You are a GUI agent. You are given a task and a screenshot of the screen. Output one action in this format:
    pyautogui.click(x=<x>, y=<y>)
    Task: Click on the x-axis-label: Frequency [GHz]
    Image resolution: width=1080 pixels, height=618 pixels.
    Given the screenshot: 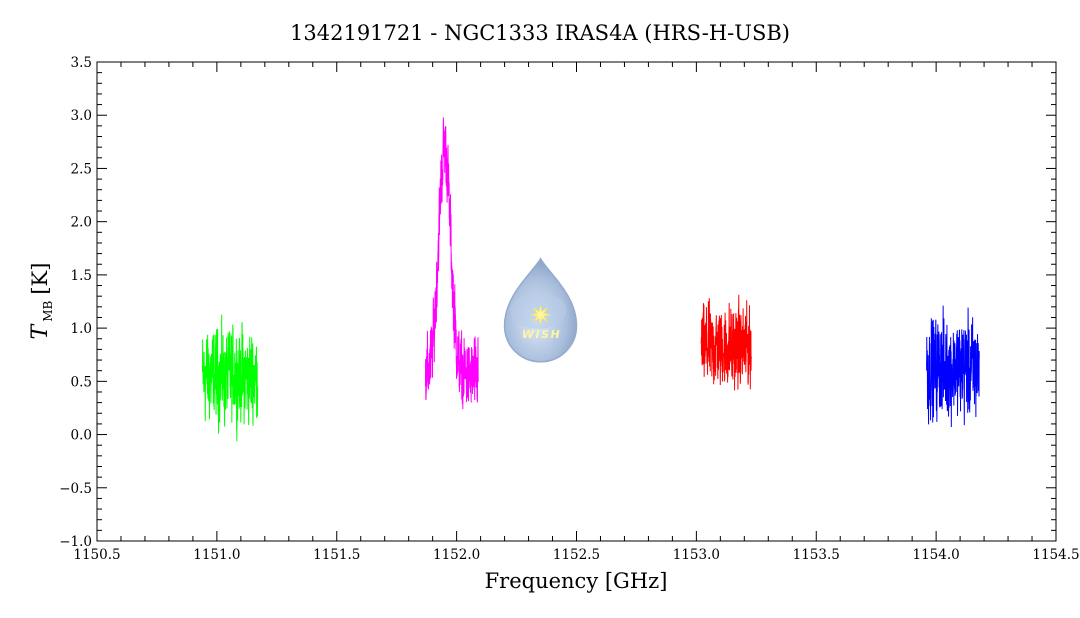 What is the action you would take?
    pyautogui.click(x=576, y=581)
    